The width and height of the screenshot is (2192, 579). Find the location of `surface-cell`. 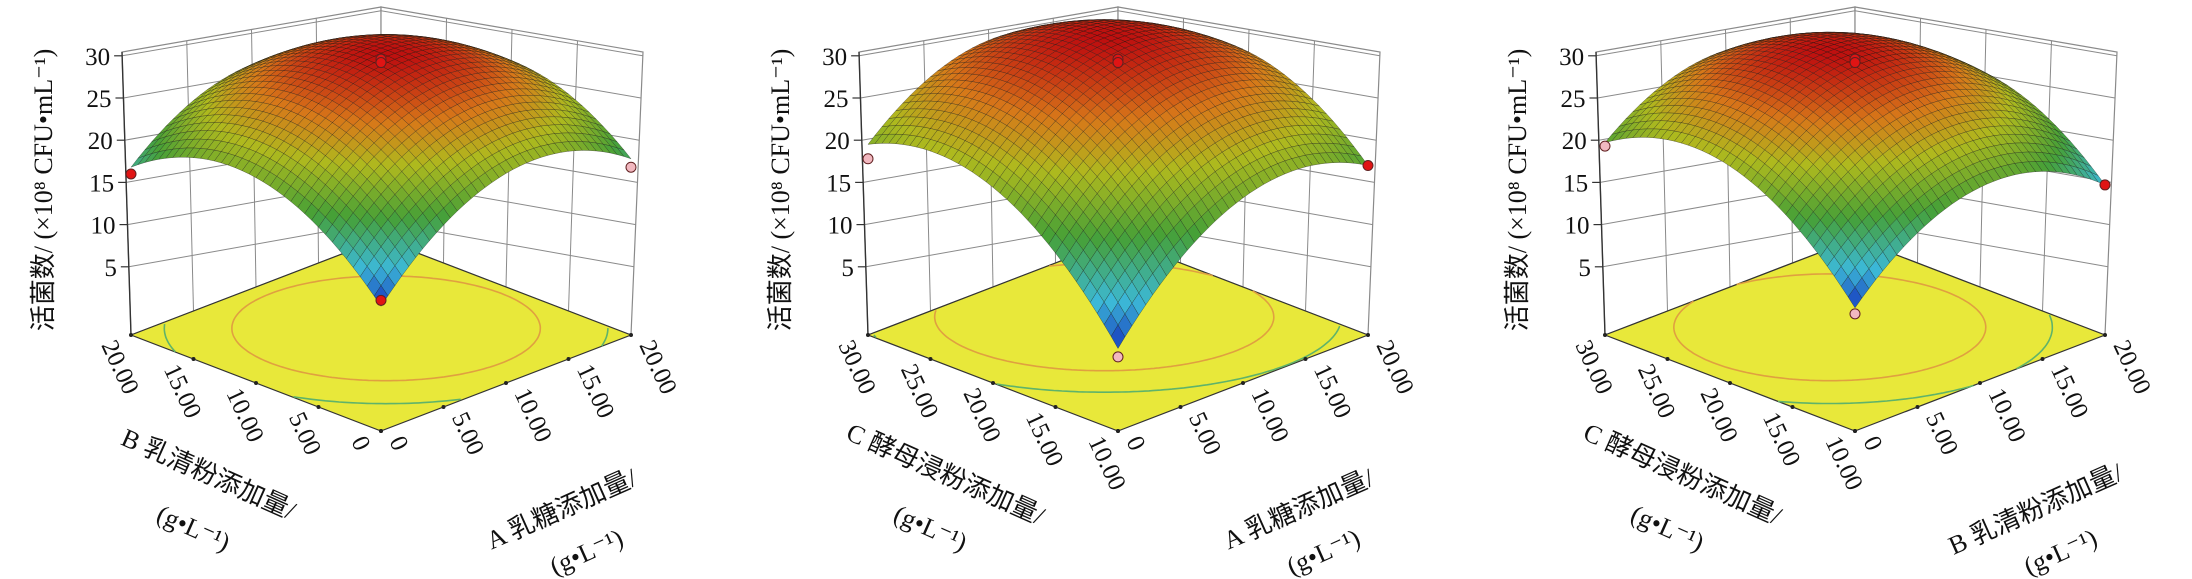

surface-cell is located at coordinates (1118, 336).